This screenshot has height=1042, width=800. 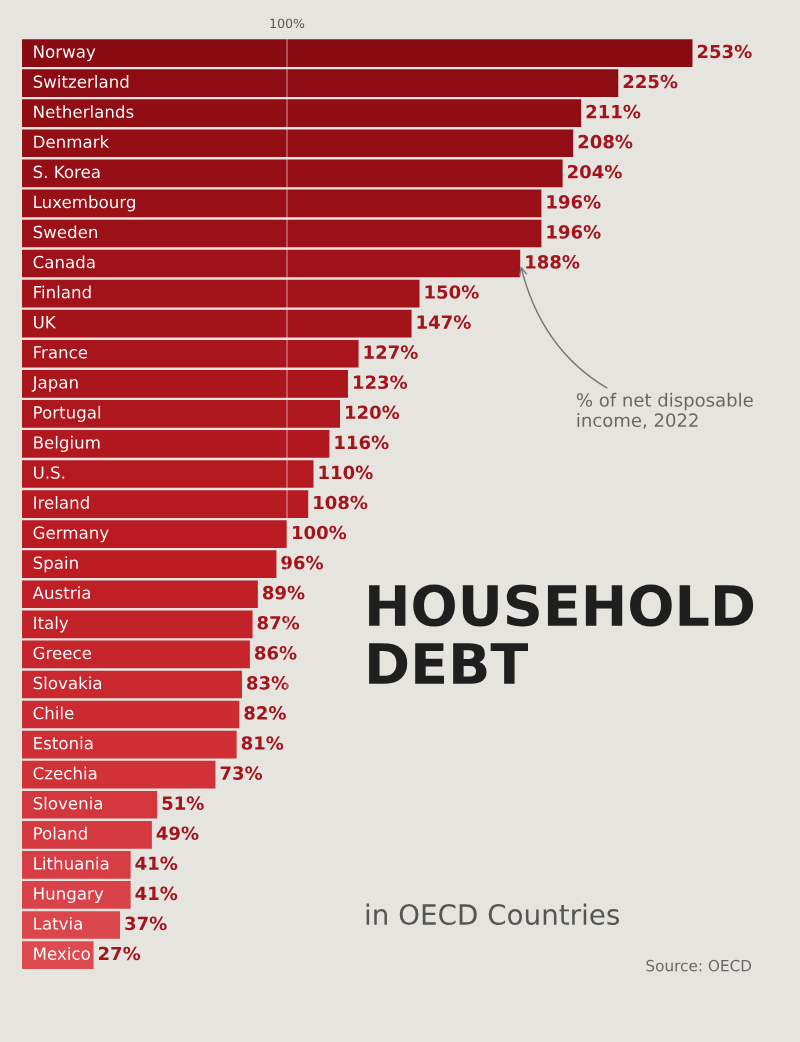 I want to click on y-tick-label: Sweden, so click(x=65, y=232).